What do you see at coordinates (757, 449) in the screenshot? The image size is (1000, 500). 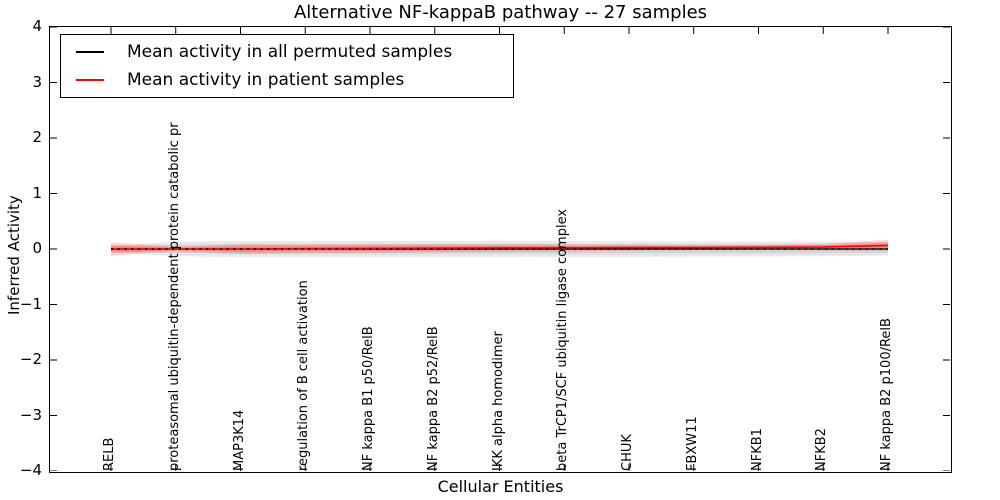 I see `x-tick-label: NFKB1` at bounding box center [757, 449].